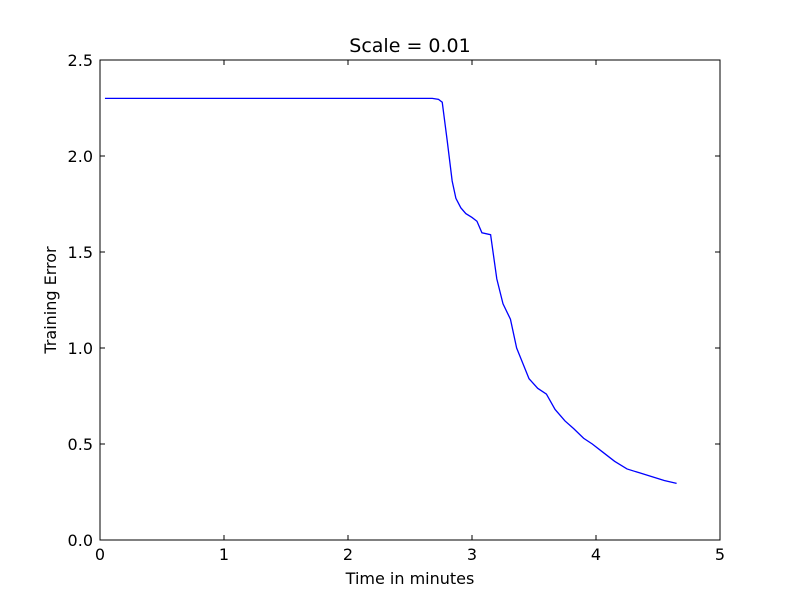  What do you see at coordinates (80, 348) in the screenshot?
I see `y-tick-label: 1.0` at bounding box center [80, 348].